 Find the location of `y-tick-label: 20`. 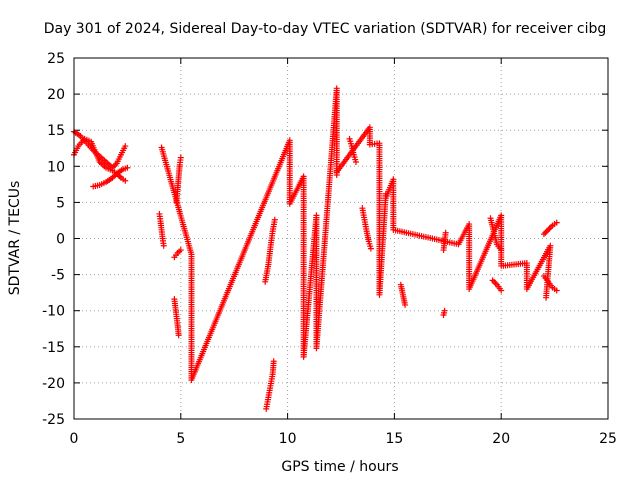

y-tick-label: 20 is located at coordinates (56, 95).